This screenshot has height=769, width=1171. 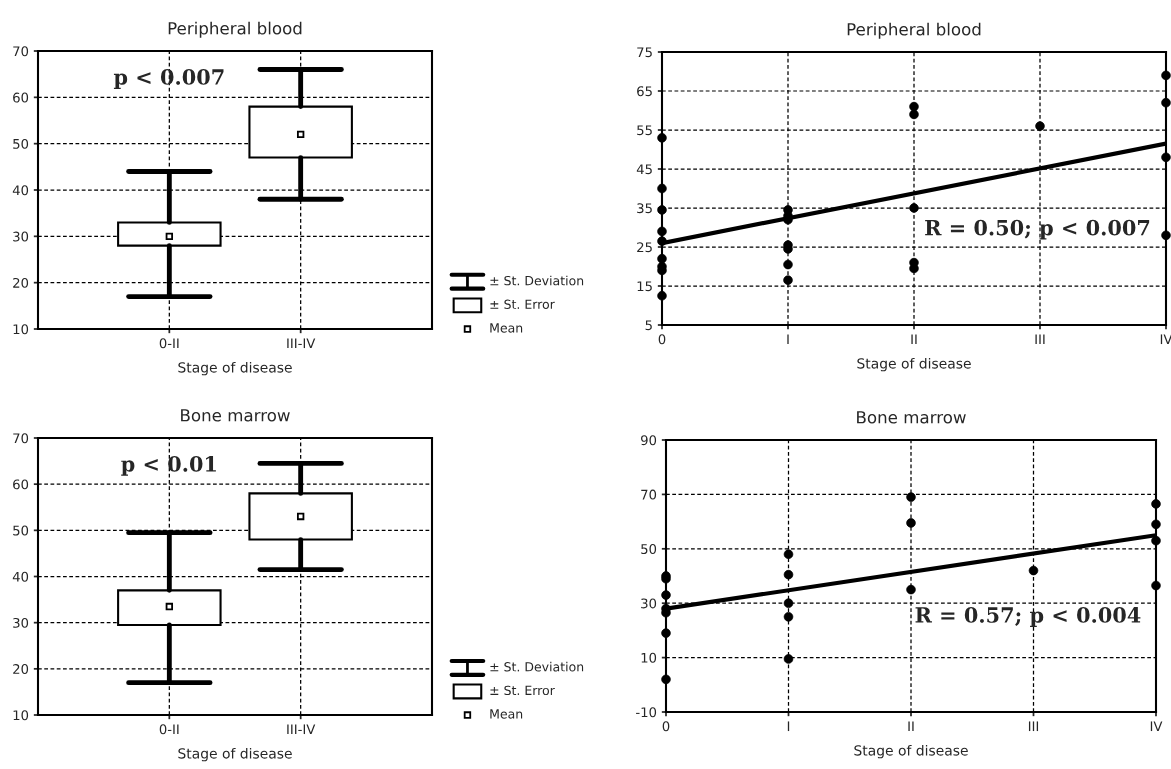 What do you see at coordinates (649, 440) in the screenshot?
I see `y-tick-label: 90` at bounding box center [649, 440].